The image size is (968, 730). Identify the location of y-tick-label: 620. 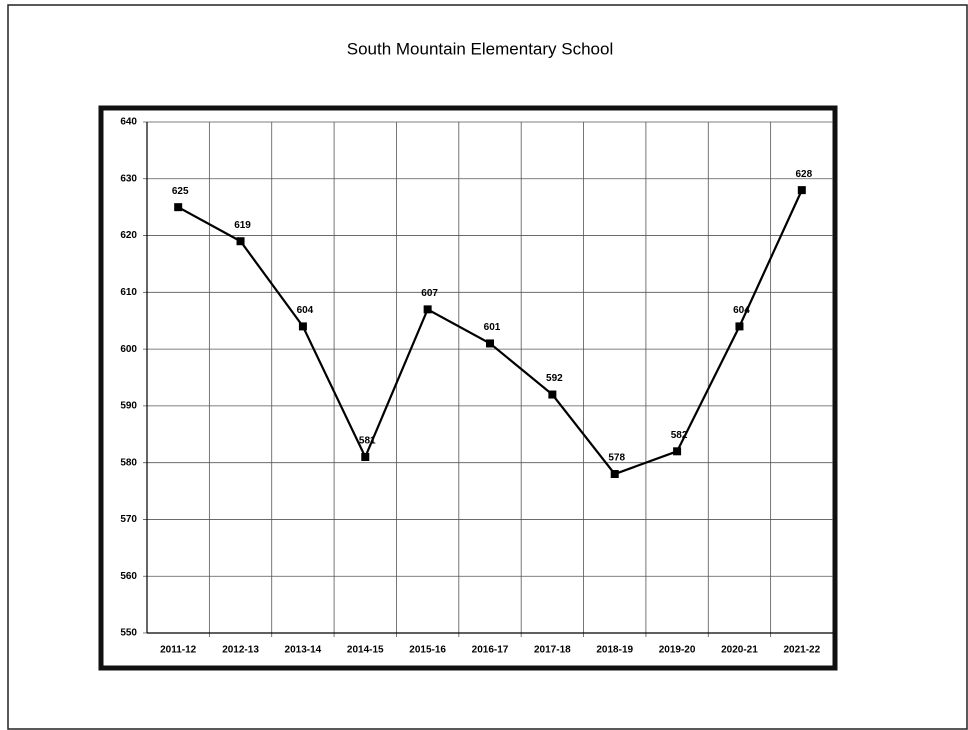
(128, 235).